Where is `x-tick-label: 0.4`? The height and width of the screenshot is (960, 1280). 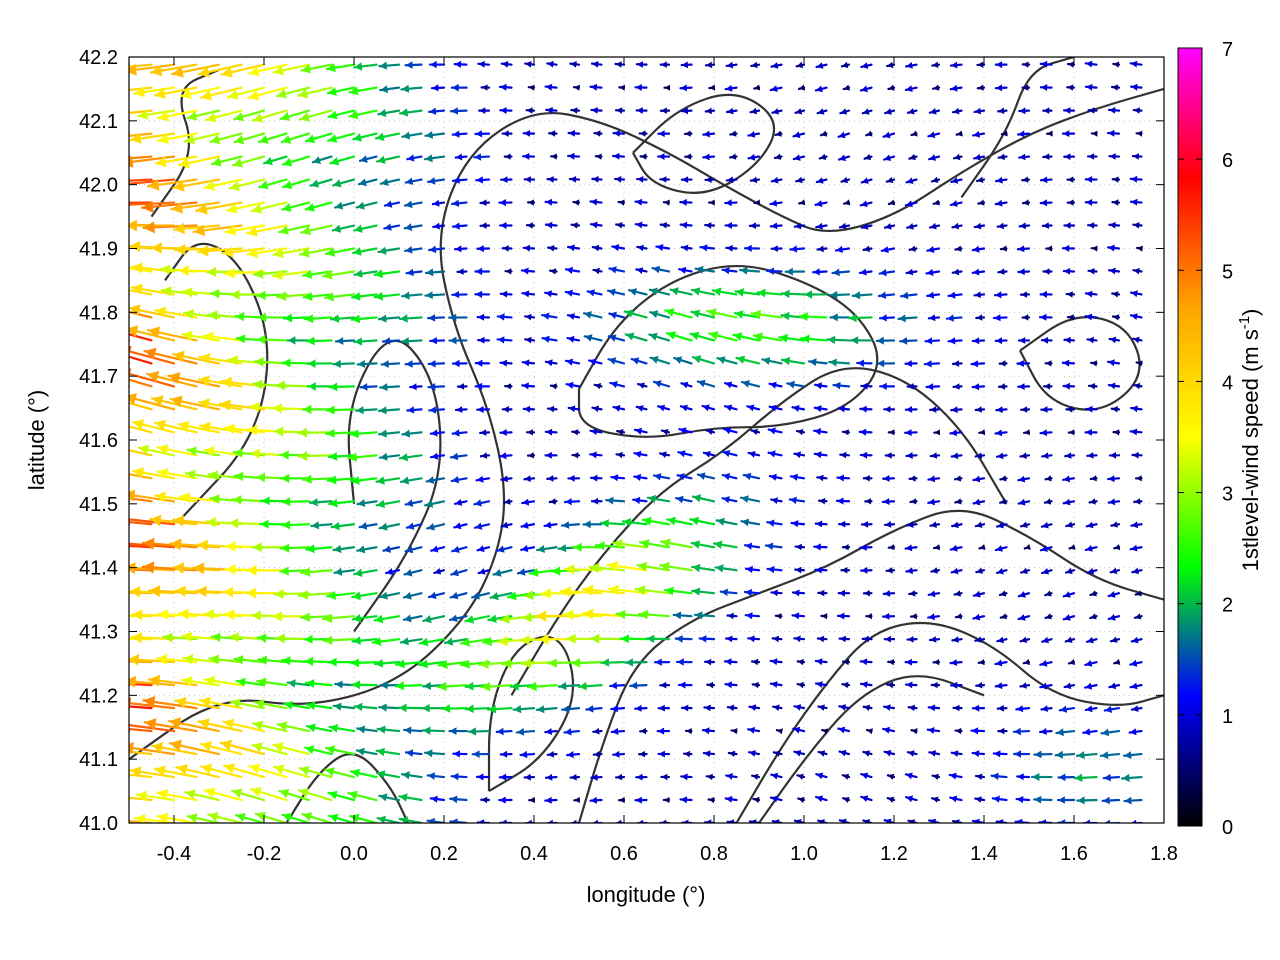 x-tick-label: 0.4 is located at coordinates (534, 854).